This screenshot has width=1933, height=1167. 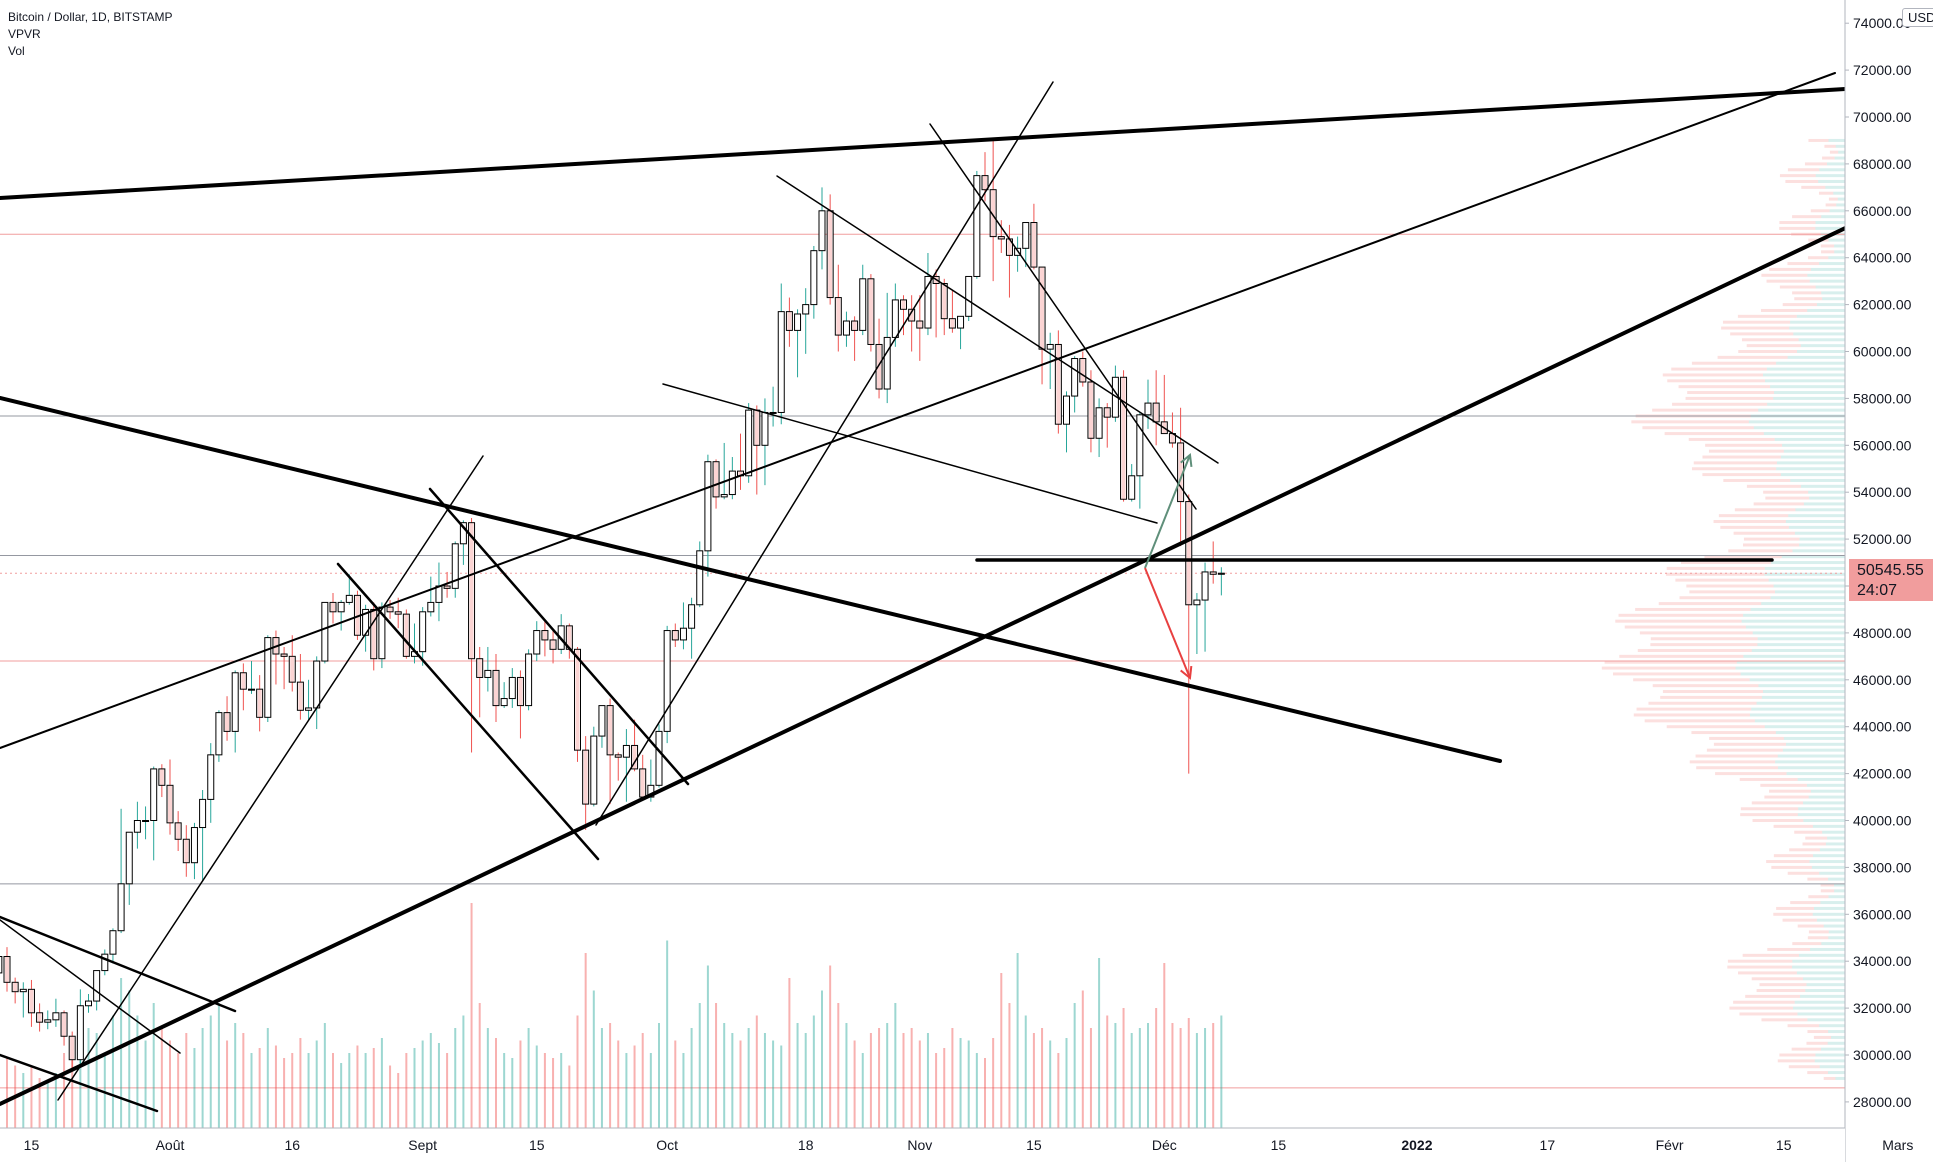 What do you see at coordinates (90, 17) in the screenshot?
I see `legend-title: Bitcoin / Dollar, 1D, BITSTAMP` at bounding box center [90, 17].